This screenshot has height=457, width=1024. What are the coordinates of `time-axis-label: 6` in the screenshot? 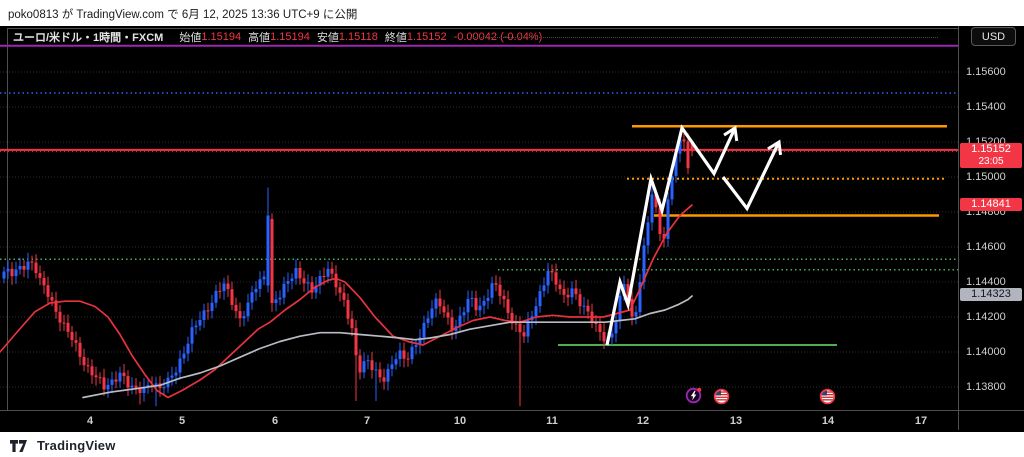 It's located at (275, 421).